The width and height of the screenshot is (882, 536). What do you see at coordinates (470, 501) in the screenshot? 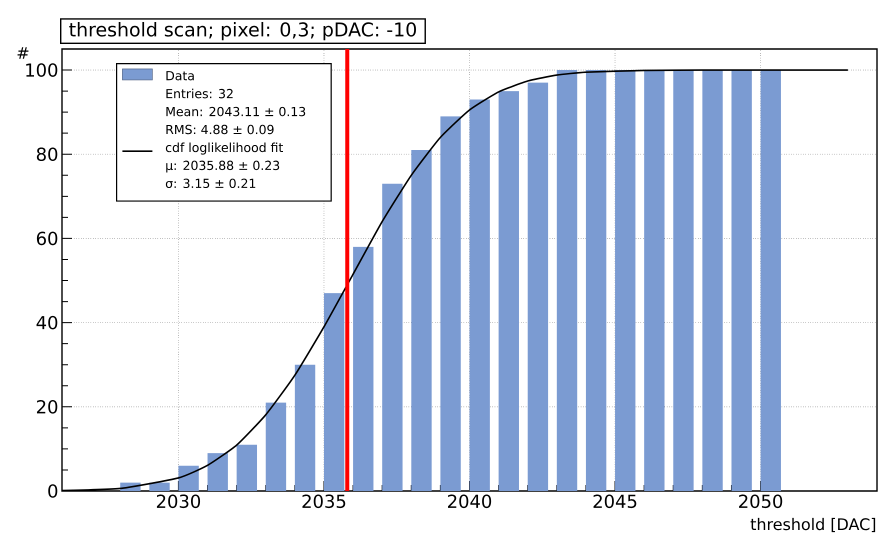
I see `x-tick-label: 2040` at bounding box center [470, 501].